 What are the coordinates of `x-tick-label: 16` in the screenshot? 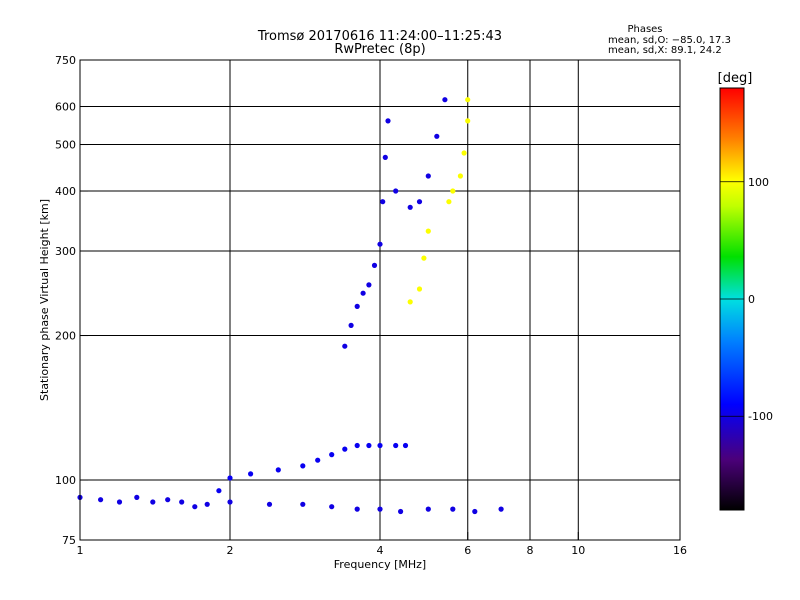 It's located at (680, 550).